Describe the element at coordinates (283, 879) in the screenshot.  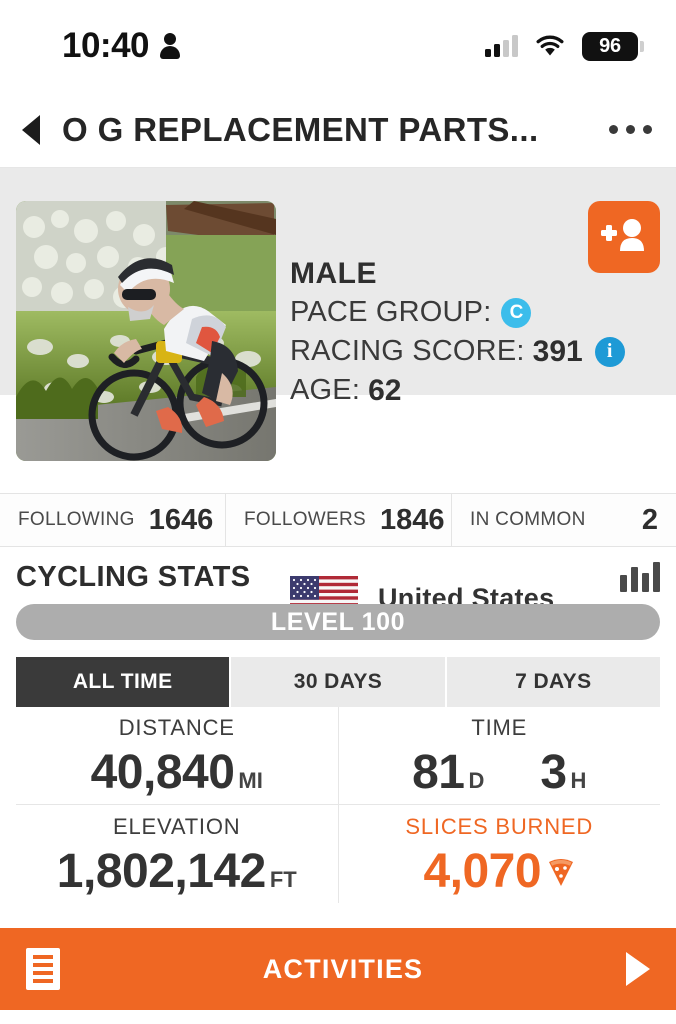
I see `elevation-unit: FT` at that location.